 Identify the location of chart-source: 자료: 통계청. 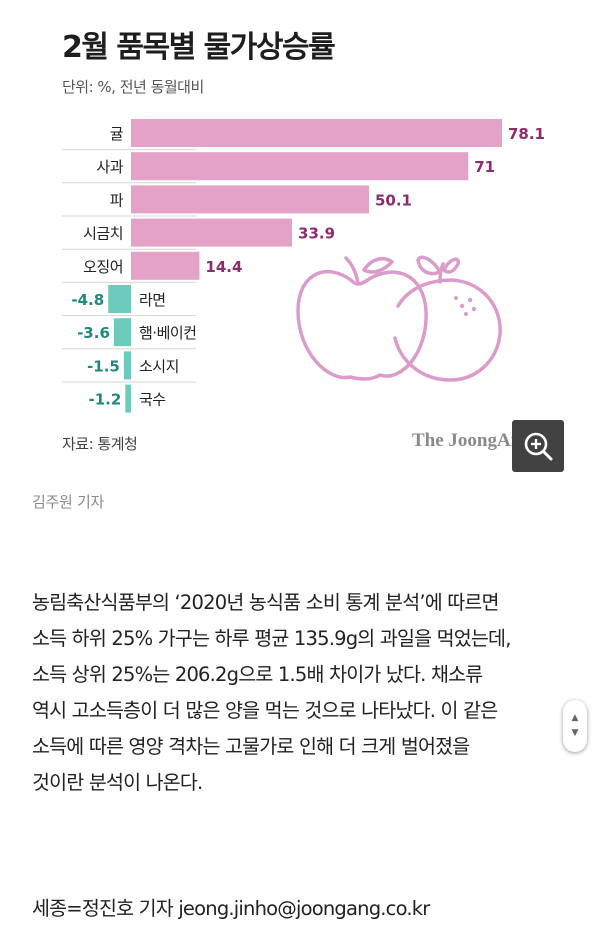
(100, 444).